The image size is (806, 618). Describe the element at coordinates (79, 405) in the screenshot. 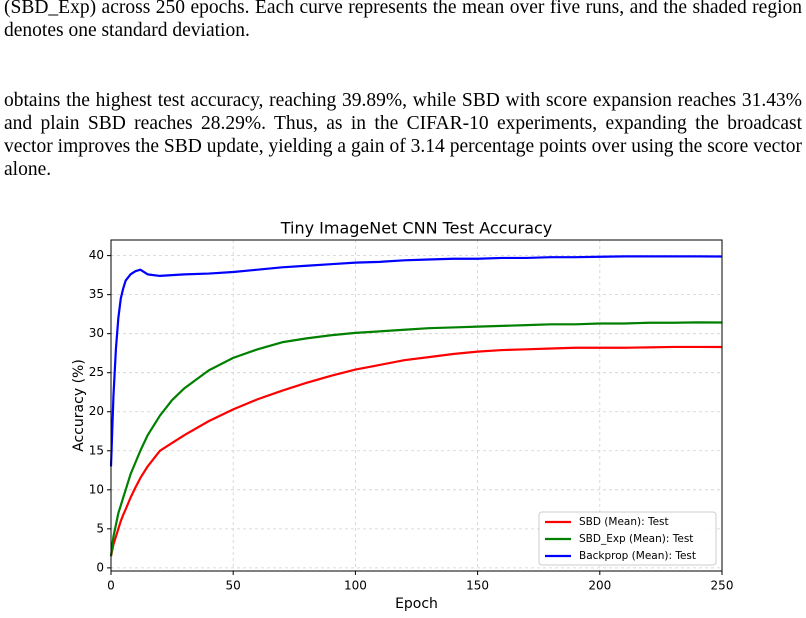

I see `y-axis-label: Accuracy (%)` at that location.